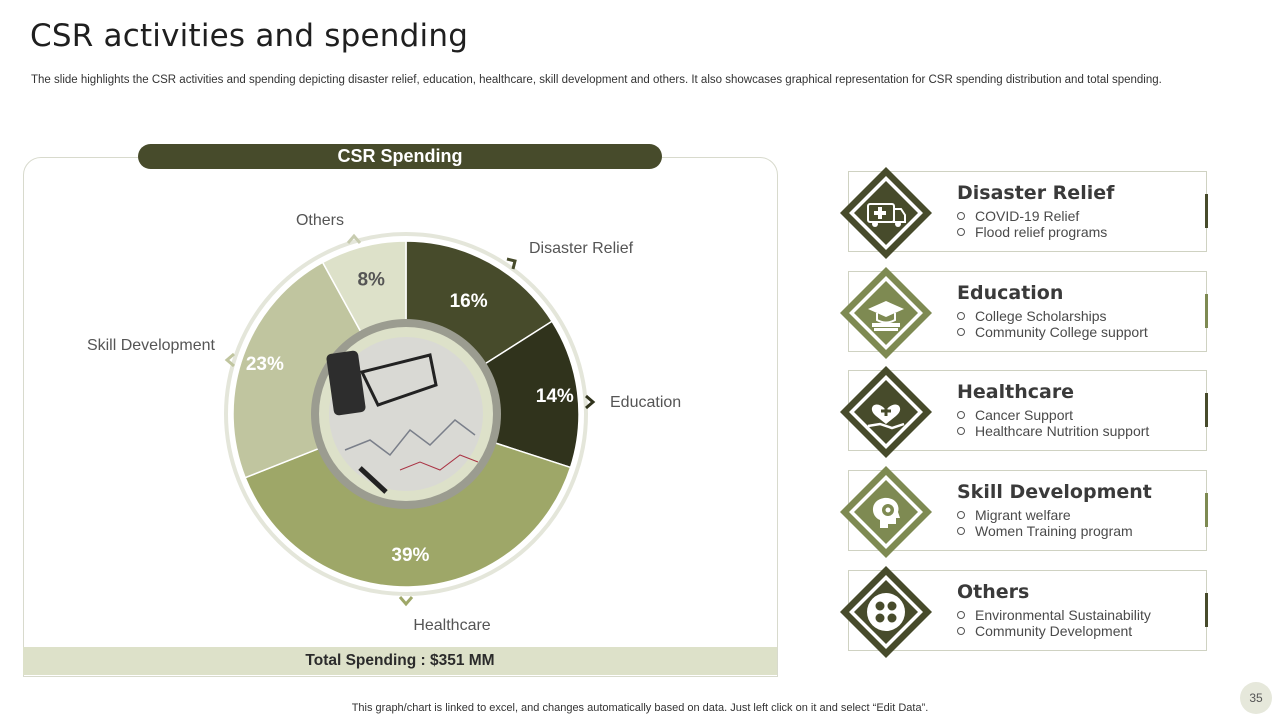  What do you see at coordinates (1063, 615) in the screenshot?
I see `category-item-text: Environmental Sustainability` at bounding box center [1063, 615].